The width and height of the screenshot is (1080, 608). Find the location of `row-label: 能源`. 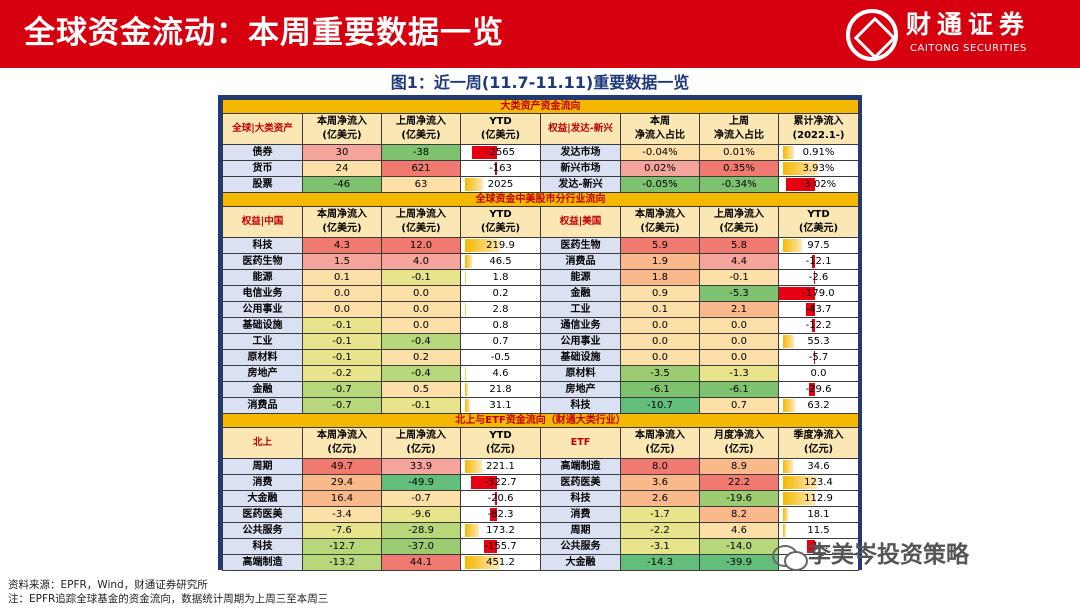

row-label: 能源 is located at coordinates (262, 277).